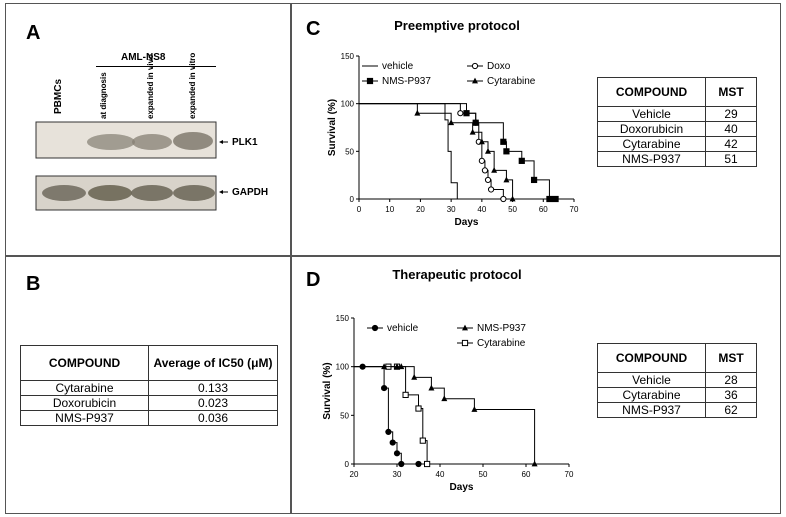 The width and height of the screenshot is (786, 517). What do you see at coordinates (58, 96) in the screenshot?
I see `lane-label-pbmcs: PBMCs` at bounding box center [58, 96].